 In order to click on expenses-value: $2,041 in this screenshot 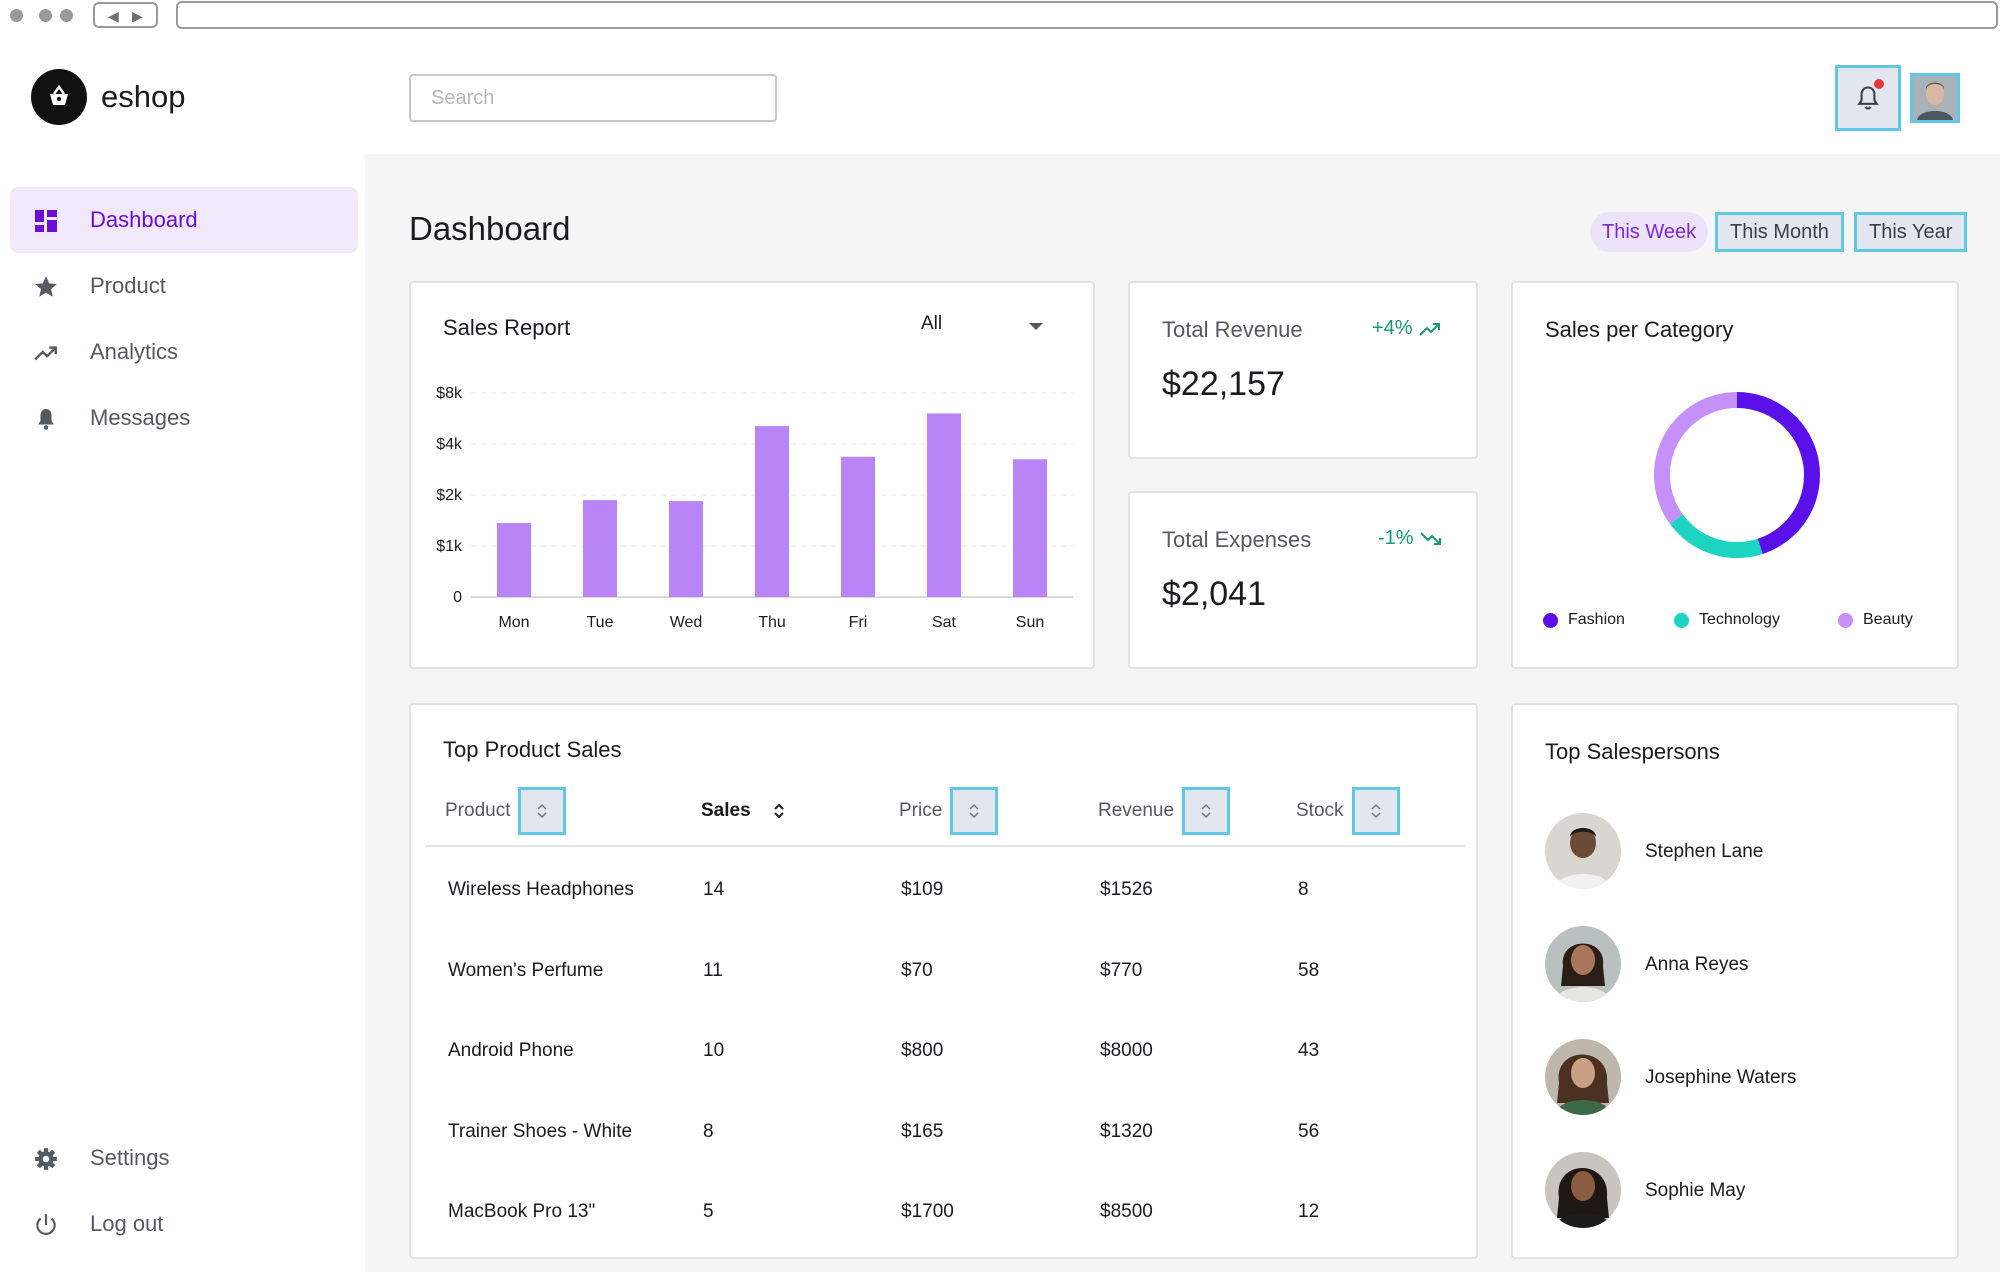, I will do `click(1214, 594)`.